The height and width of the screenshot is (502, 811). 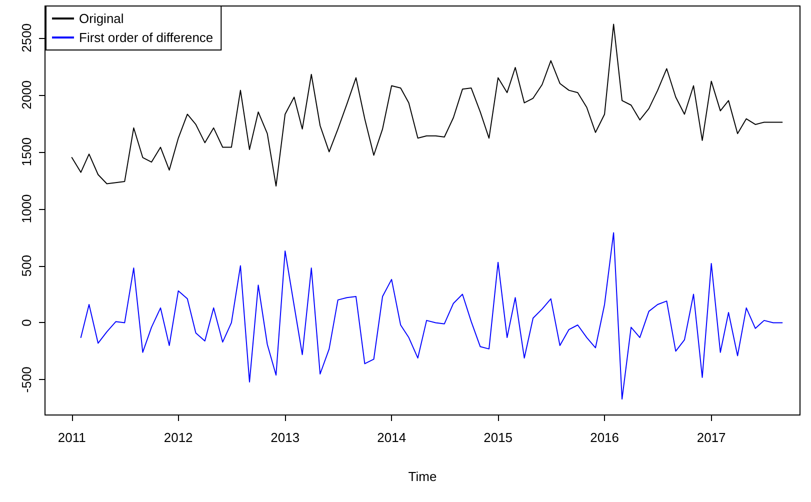 I want to click on legend-label: First order of difference, so click(x=146, y=37).